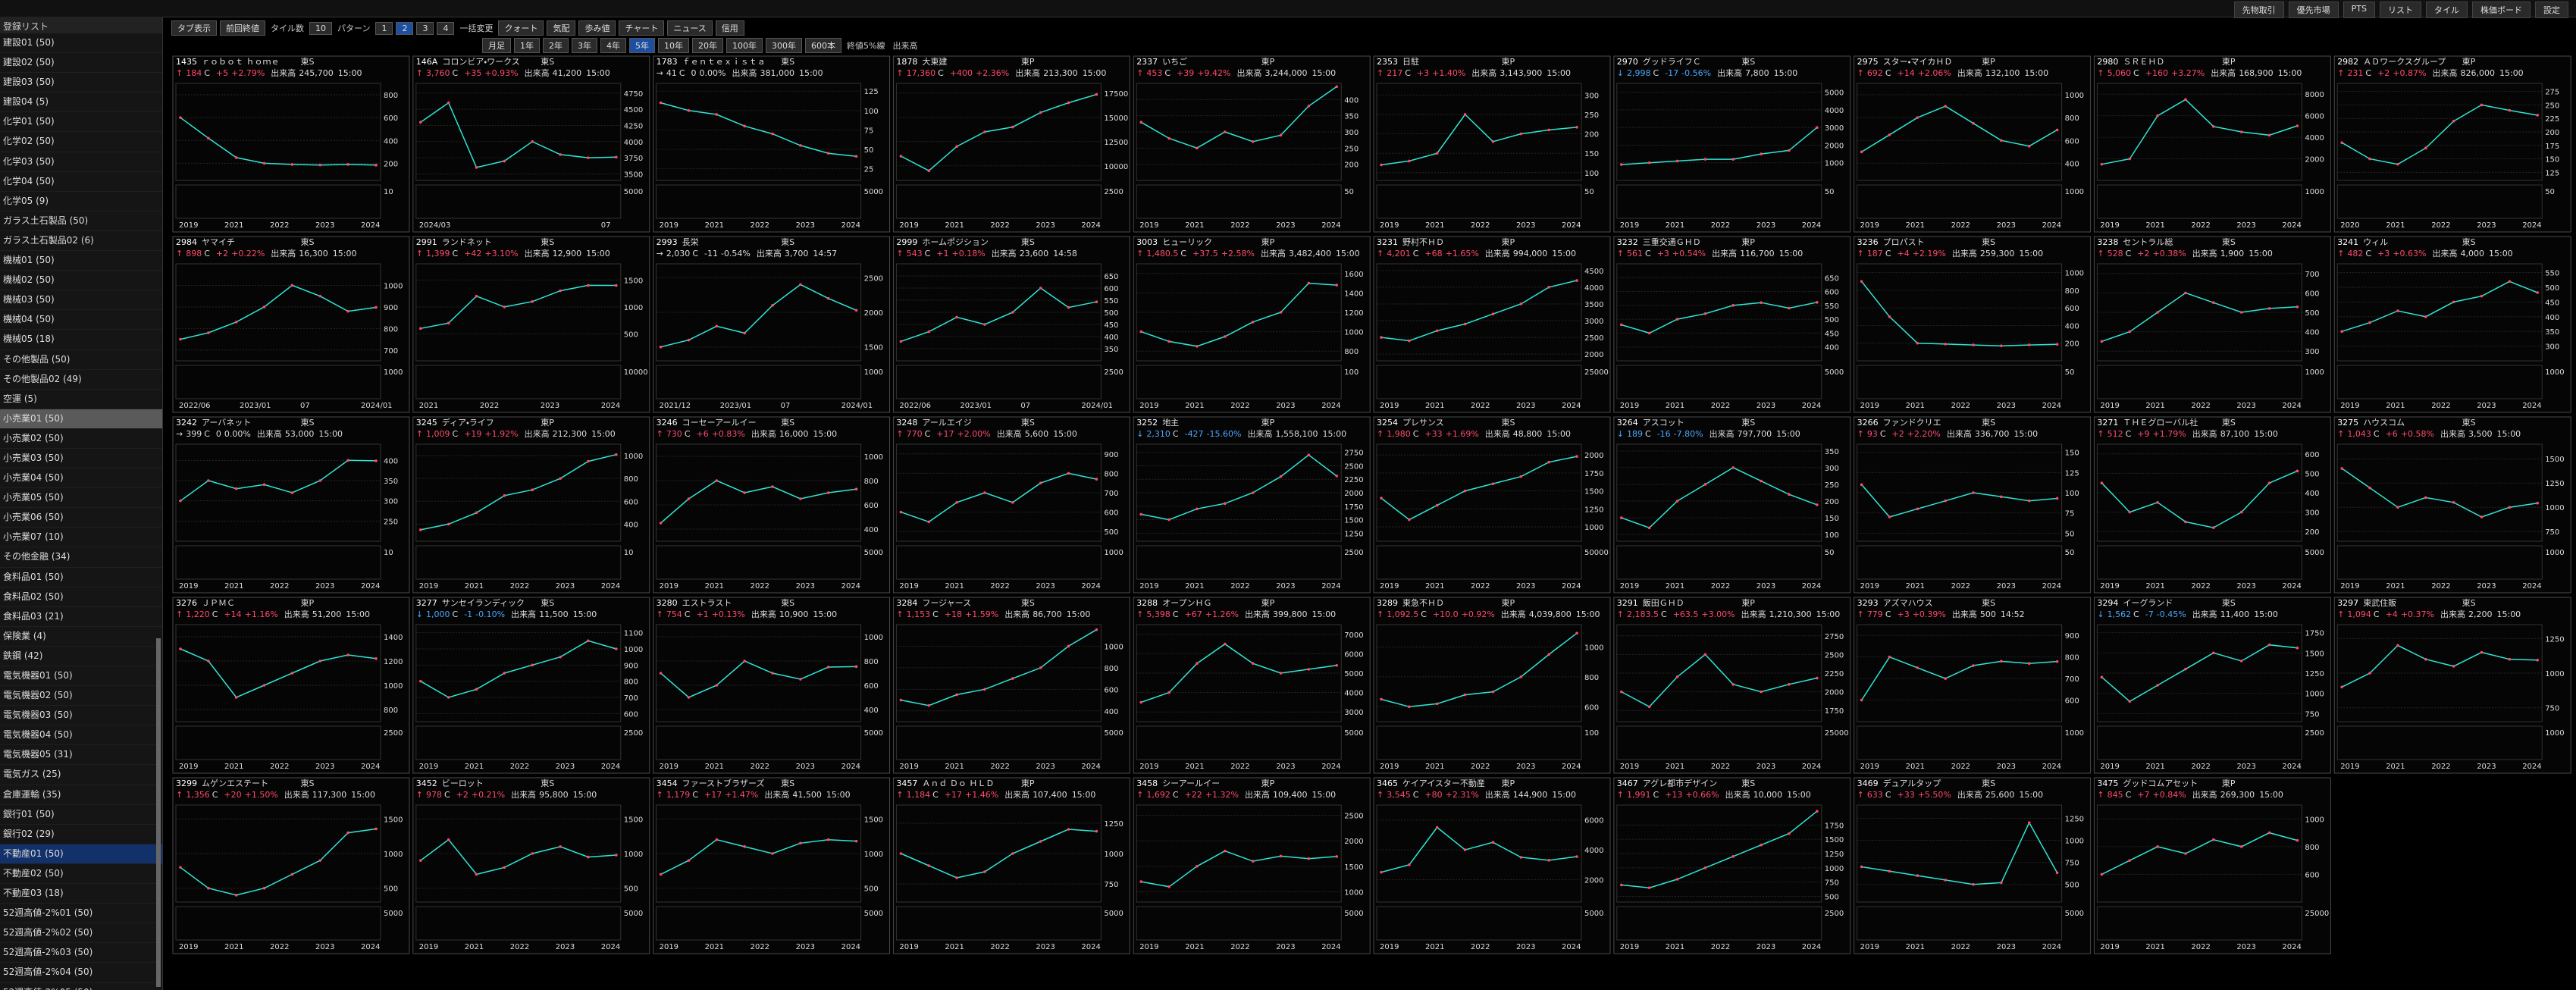 The width and height of the screenshot is (2576, 990). I want to click on toolbar-button: 2年, so click(556, 46).